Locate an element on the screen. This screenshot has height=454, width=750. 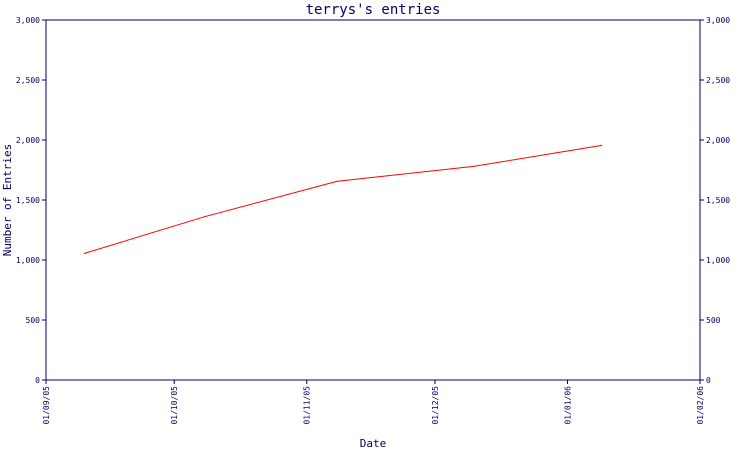
y-tick-label-right-3: 1,500 is located at coordinates (718, 200).